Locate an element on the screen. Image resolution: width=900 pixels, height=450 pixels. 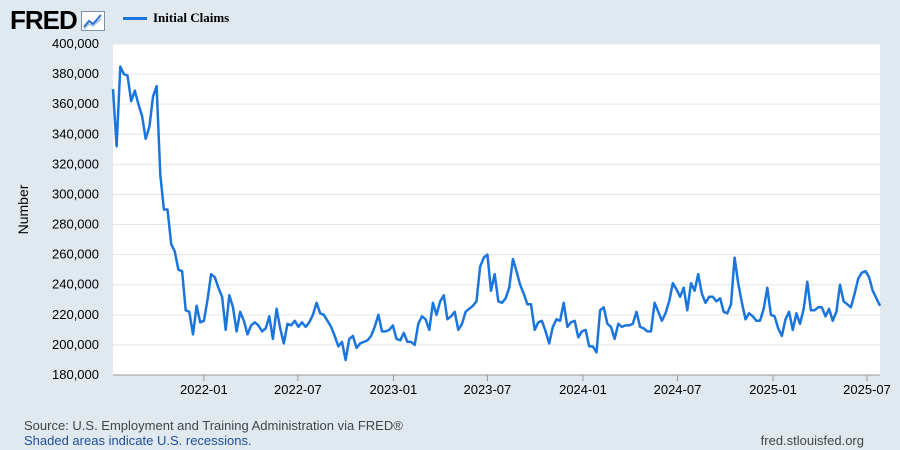
fred-header: FRED is located at coordinates (57, 20).